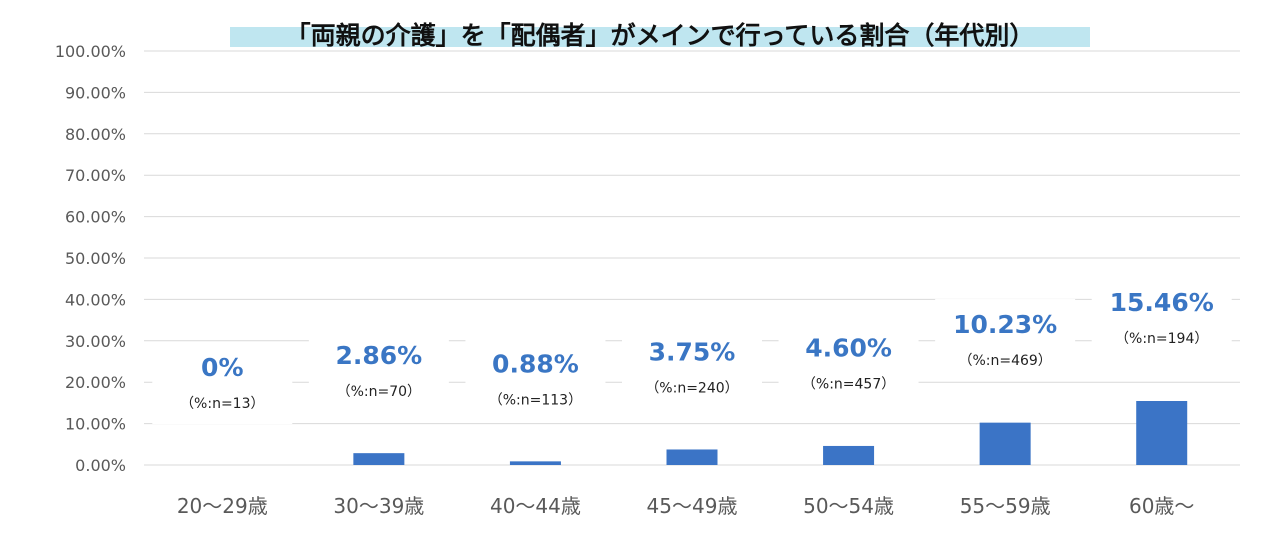 The width and height of the screenshot is (1272, 534). What do you see at coordinates (378, 355) in the screenshot?
I see `value-label: 2.86%` at bounding box center [378, 355].